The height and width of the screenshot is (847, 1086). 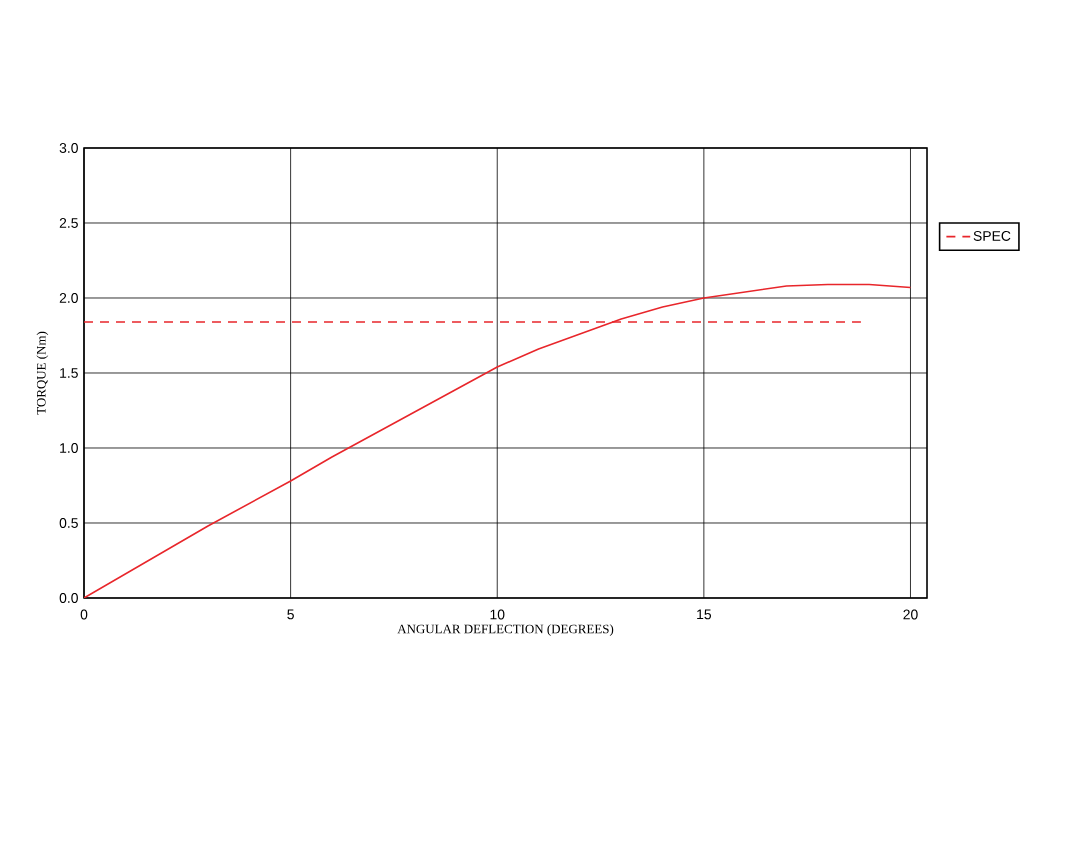 What do you see at coordinates (69, 448) in the screenshot?
I see `y-tick-label: 1.0` at bounding box center [69, 448].